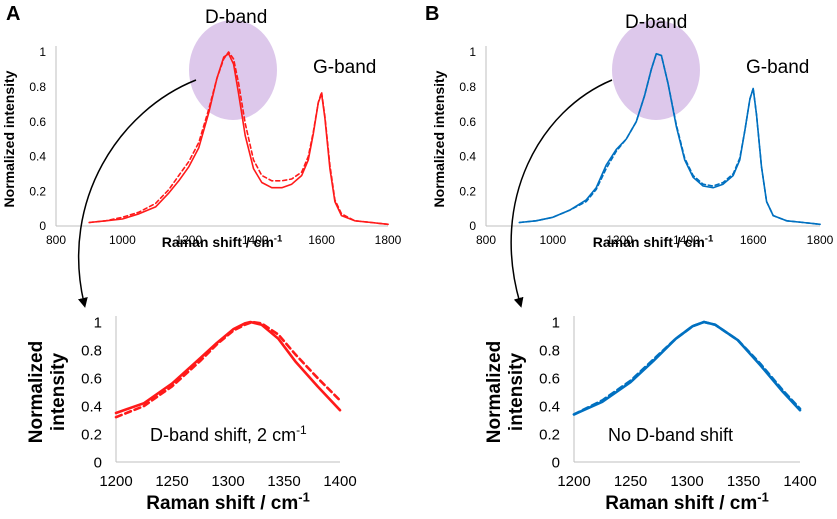  Describe the element at coordinates (137, 193) in the screenshot. I see `zoom-arrow-a` at that location.